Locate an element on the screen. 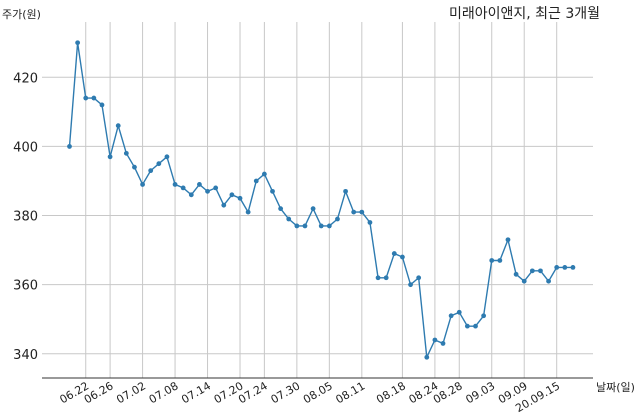 Image resolution: width=640 pixels, height=419 pixels. x-tick-label: 07.02 is located at coordinates (131, 392).